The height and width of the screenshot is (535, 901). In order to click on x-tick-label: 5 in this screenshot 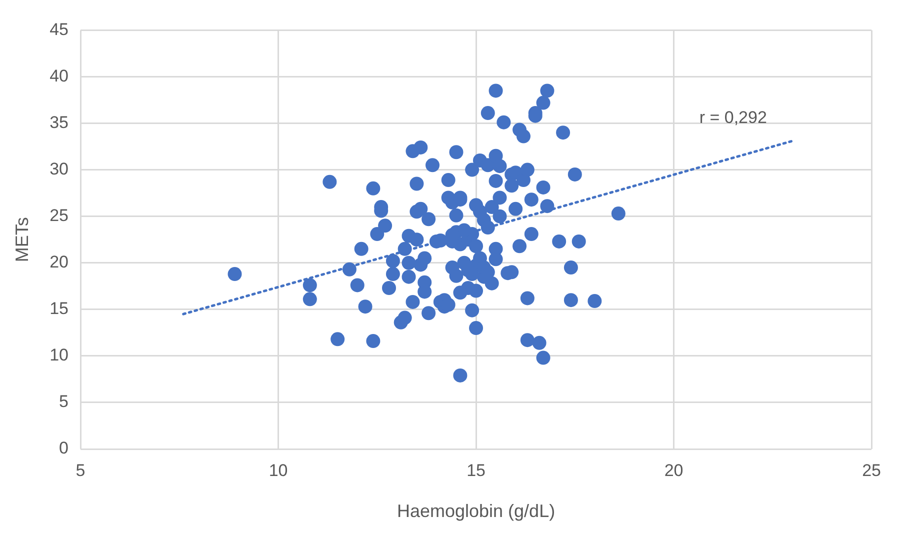, I will do `click(81, 470)`.